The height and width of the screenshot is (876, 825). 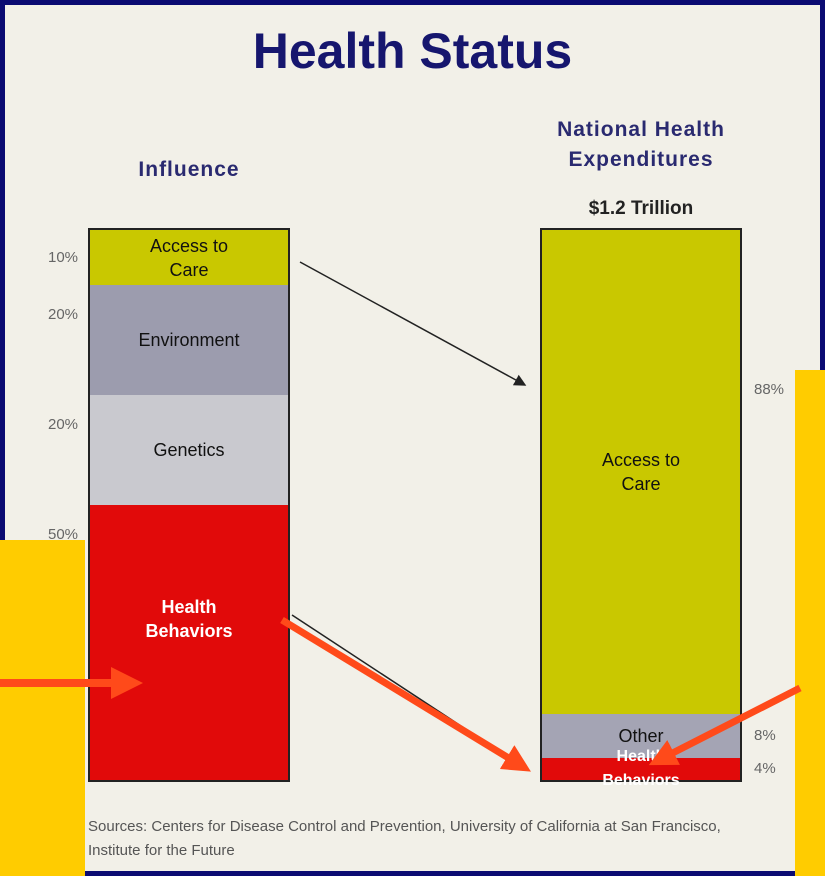 I want to click on chart-title: Influence, so click(x=189, y=169).